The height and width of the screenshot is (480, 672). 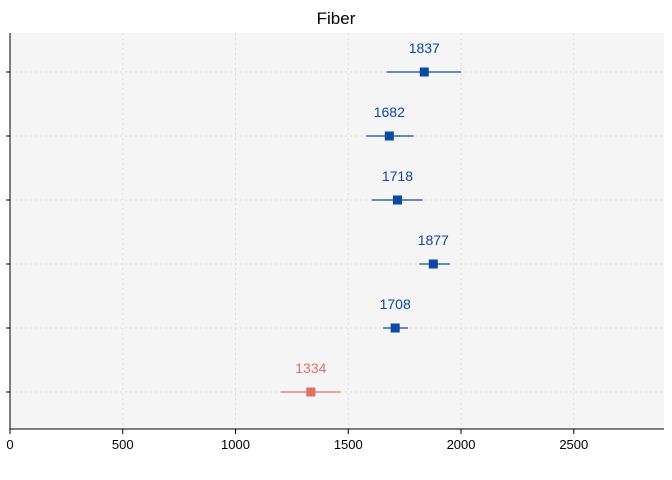 What do you see at coordinates (348, 444) in the screenshot?
I see `x-tick-label: 1500` at bounding box center [348, 444].